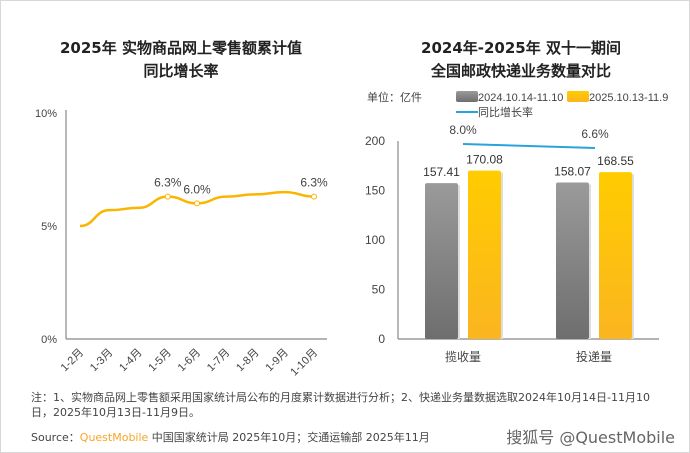 This screenshot has width=690, height=453. I want to click on y-tick-label: 100, so click(375, 240).